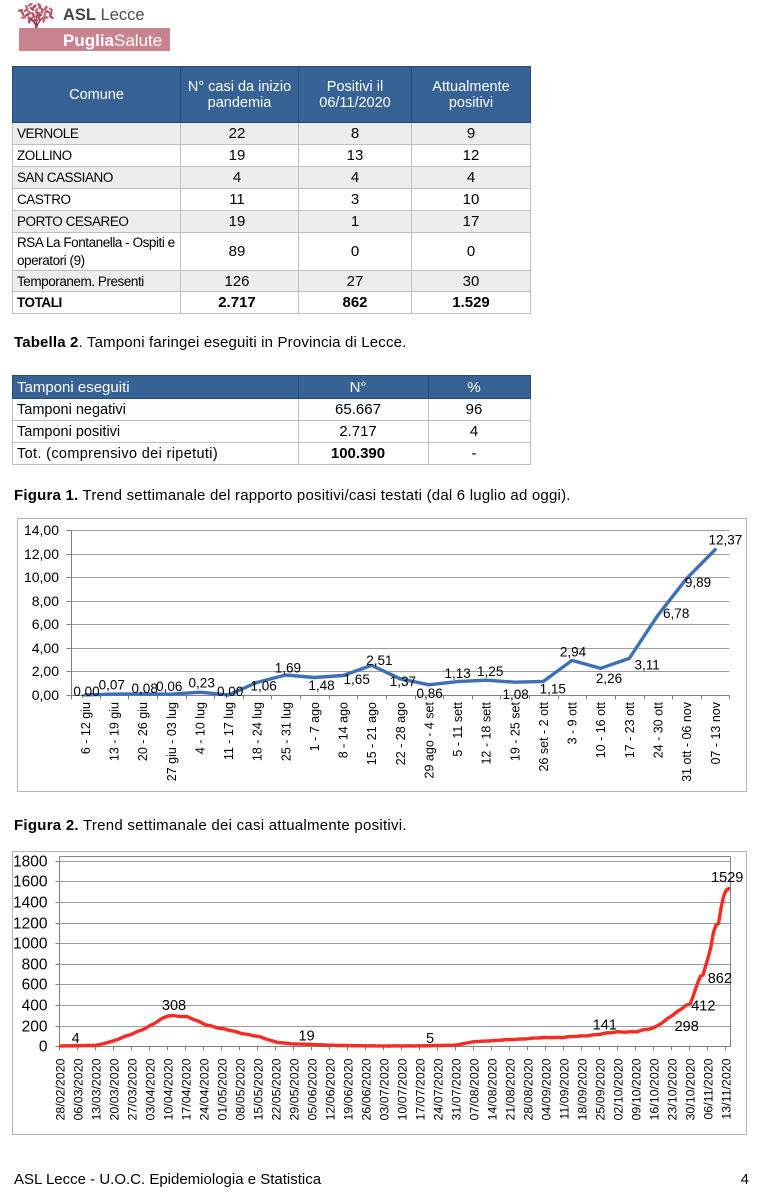  I want to click on svg-text: 3 - 9 ott, so click(573, 722).